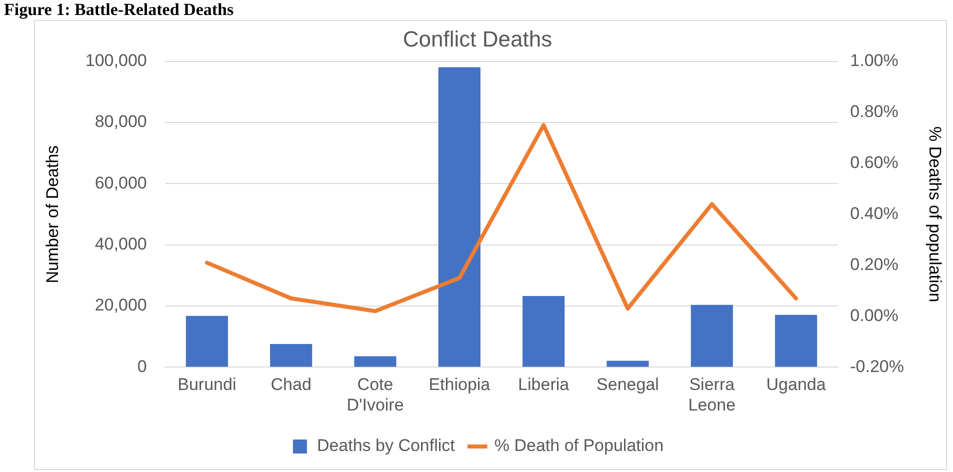 Image resolution: width=953 pixels, height=472 pixels. What do you see at coordinates (796, 384) in the screenshot?
I see `x-tick-label: Uganda` at bounding box center [796, 384].